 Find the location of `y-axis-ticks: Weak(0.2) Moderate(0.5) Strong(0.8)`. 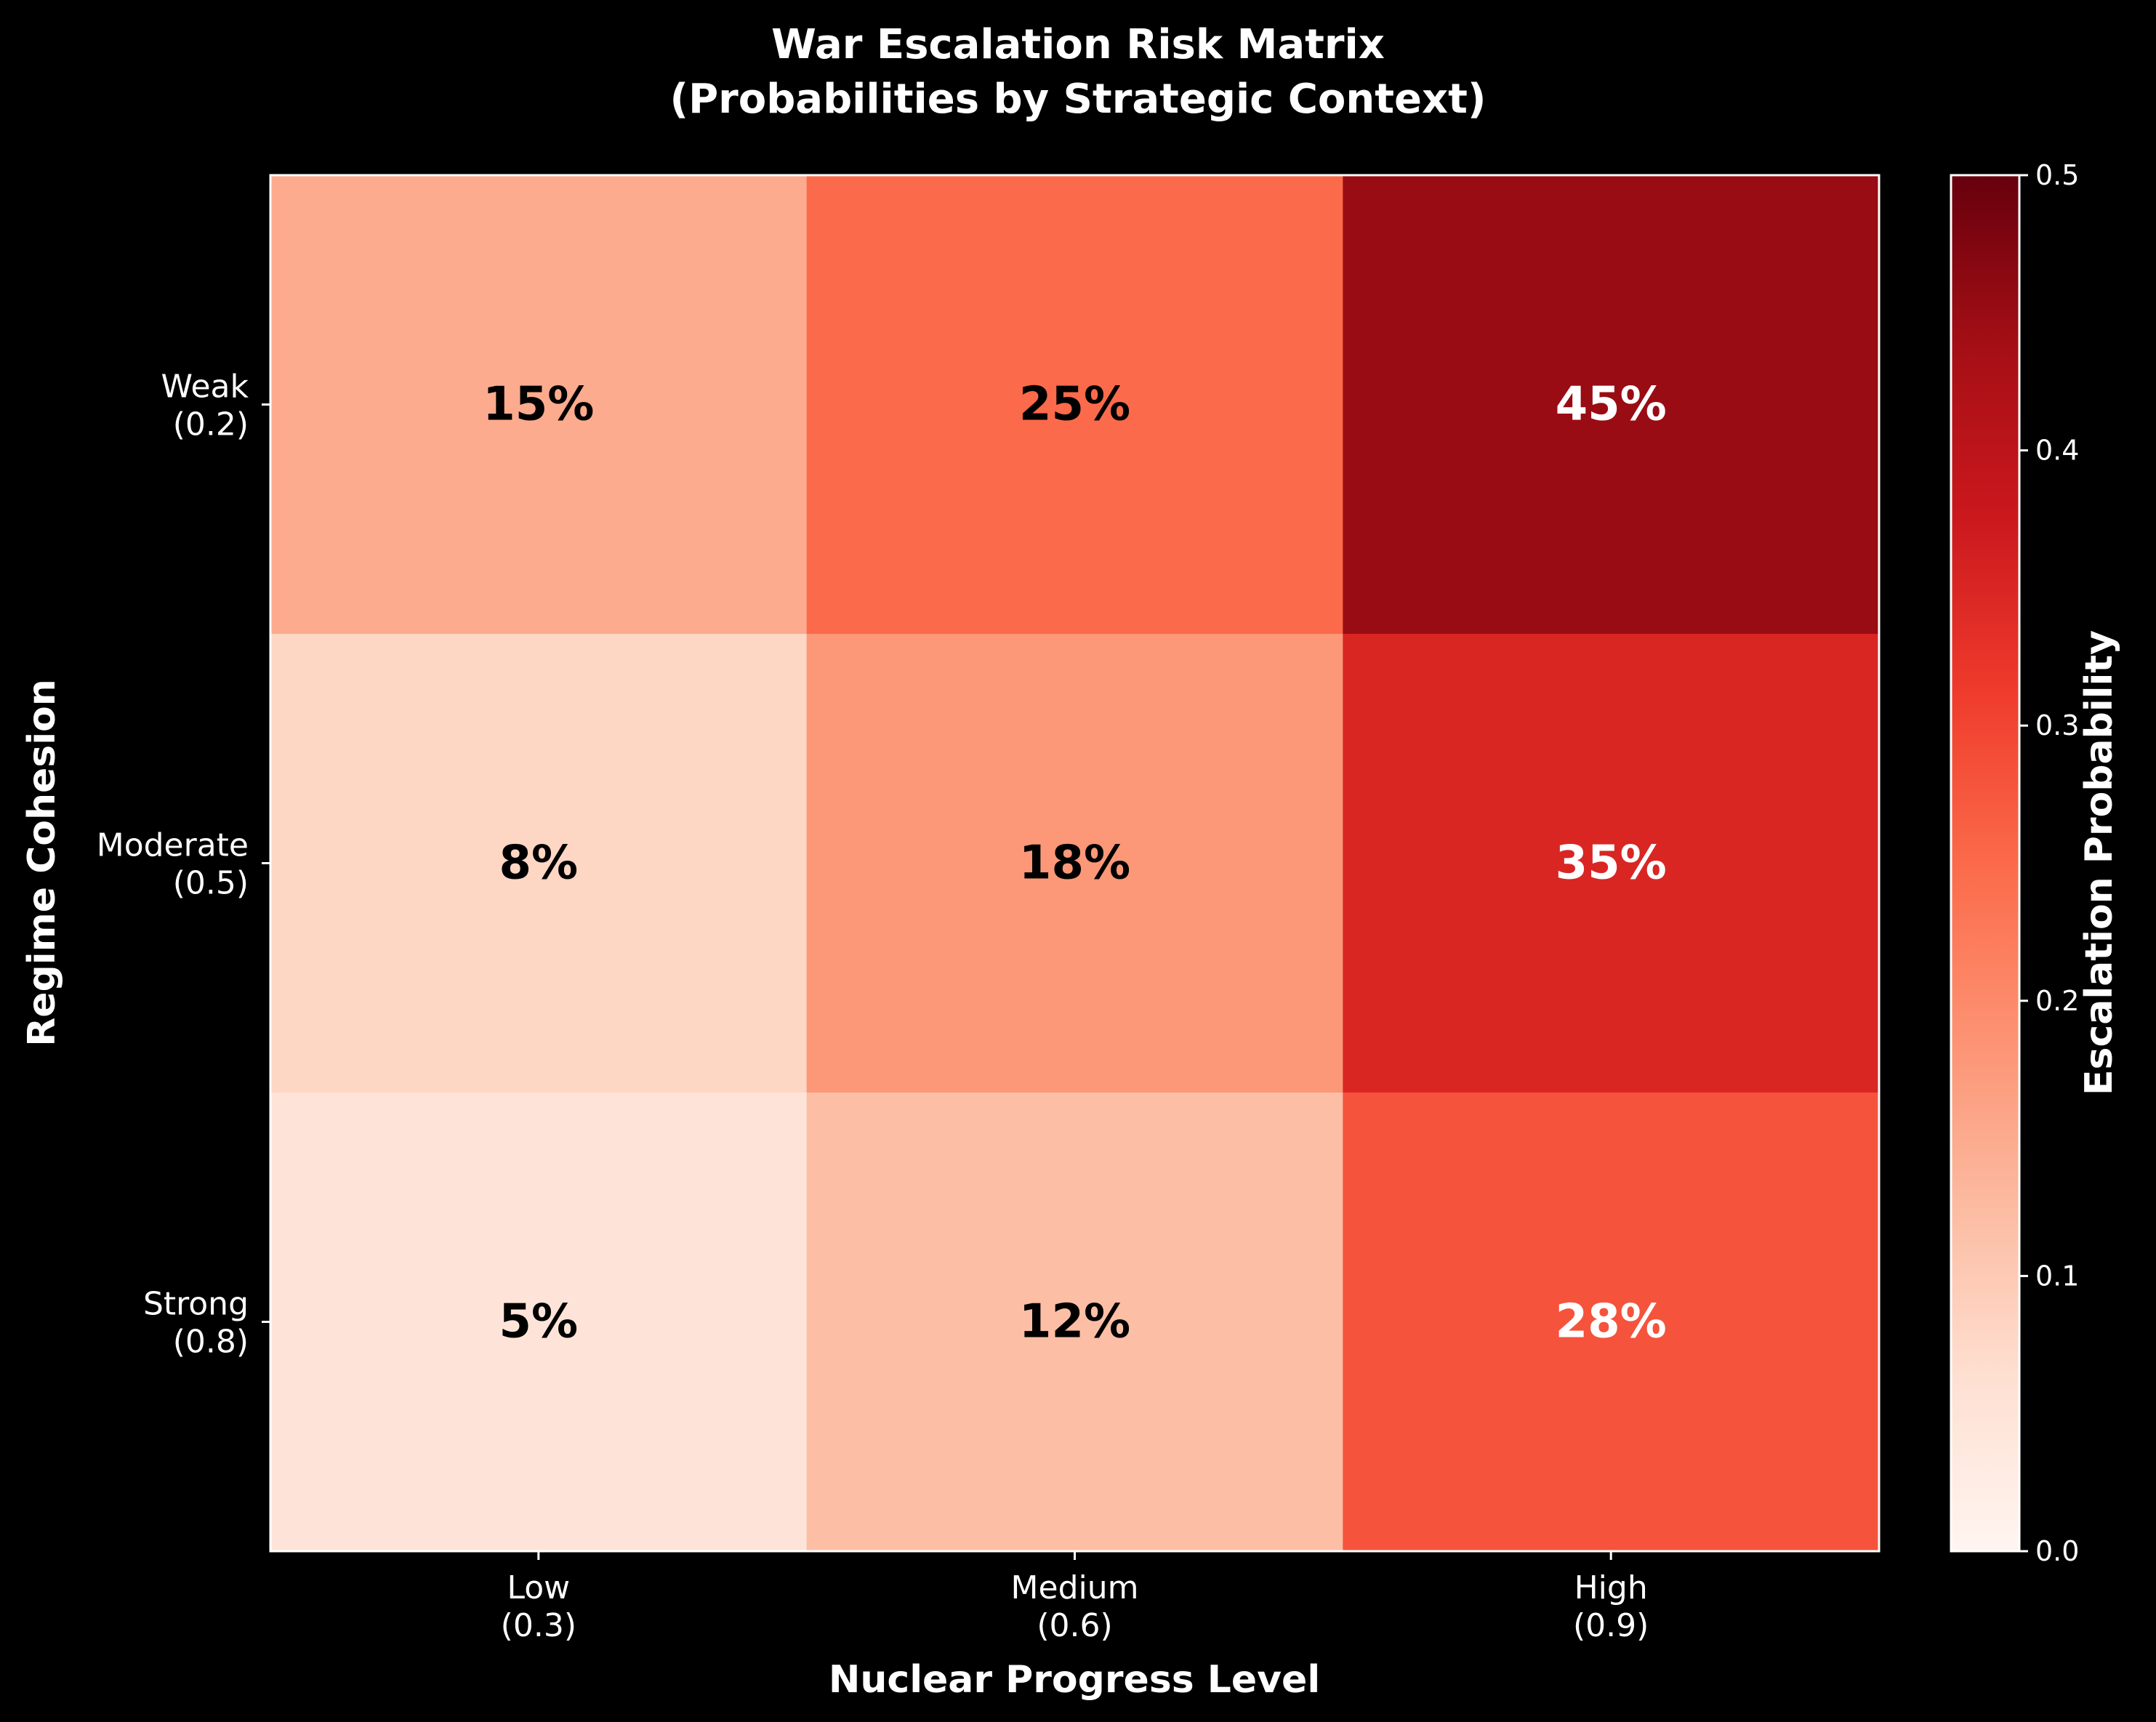

y-axis-ticks: Weak(0.2) Moderate(0.5) Strong(0.8) is located at coordinates (183, 865).